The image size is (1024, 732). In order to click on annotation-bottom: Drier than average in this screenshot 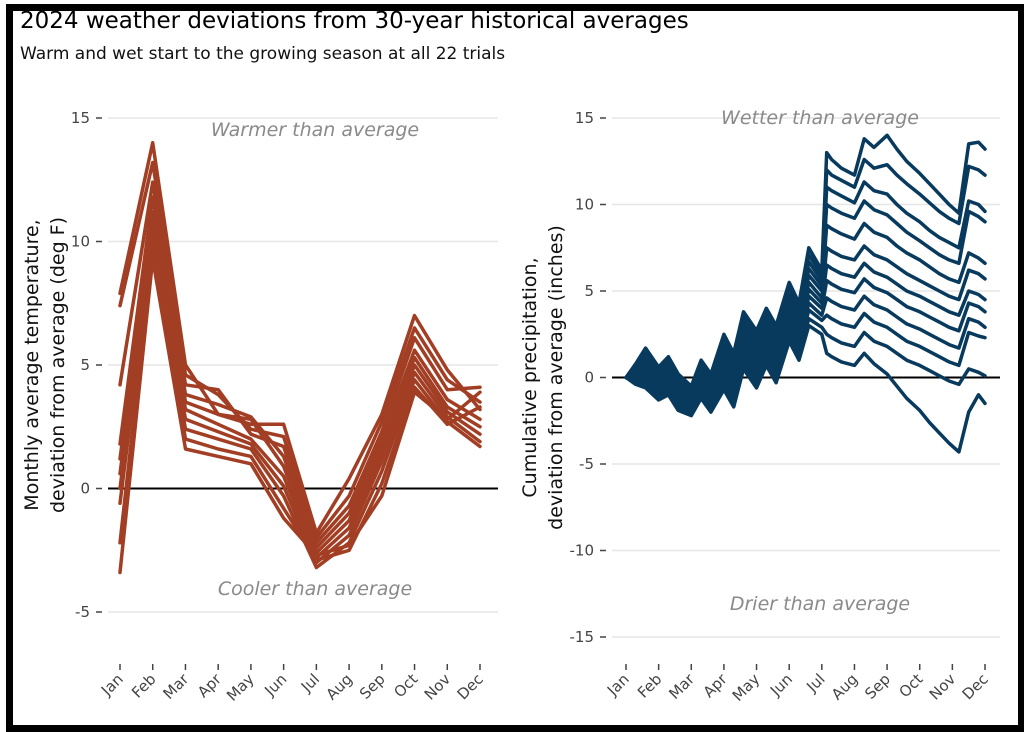, I will do `click(820, 604)`.